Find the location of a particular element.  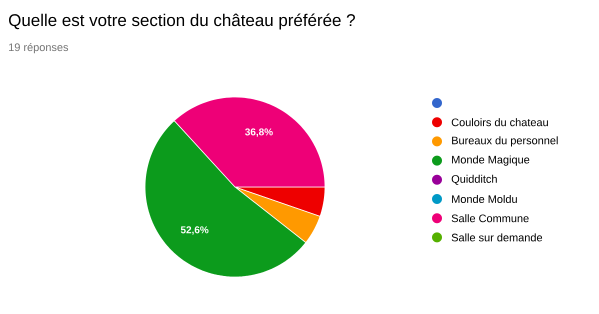

data-label: 52,6% is located at coordinates (194, 230).